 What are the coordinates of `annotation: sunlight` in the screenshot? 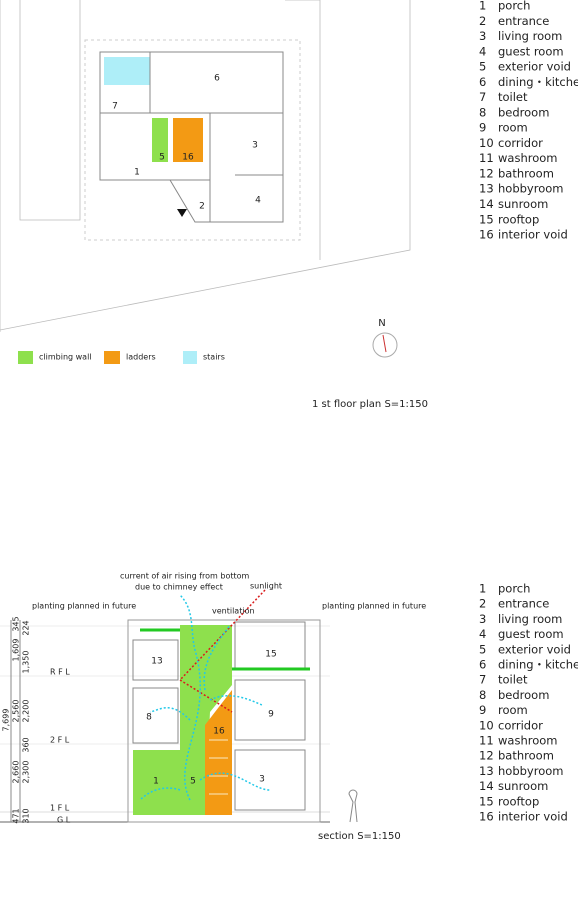 It's located at (266, 586).